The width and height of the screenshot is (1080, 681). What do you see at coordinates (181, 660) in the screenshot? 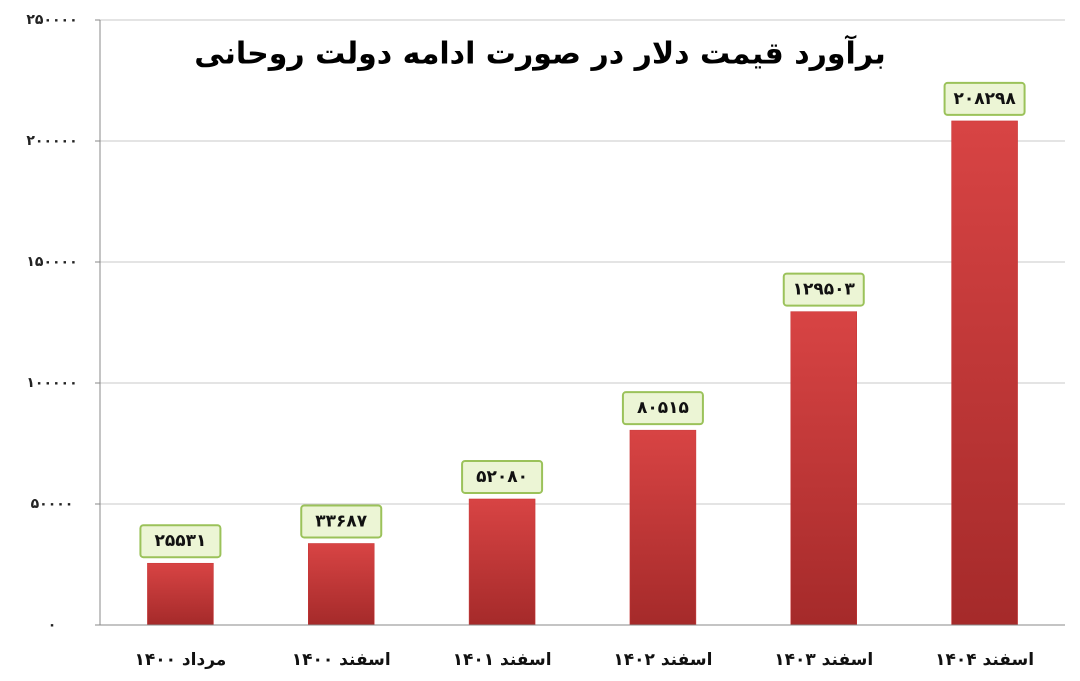
I see `x-tick-label: مرداد ۱۴۰۰` at bounding box center [181, 660].